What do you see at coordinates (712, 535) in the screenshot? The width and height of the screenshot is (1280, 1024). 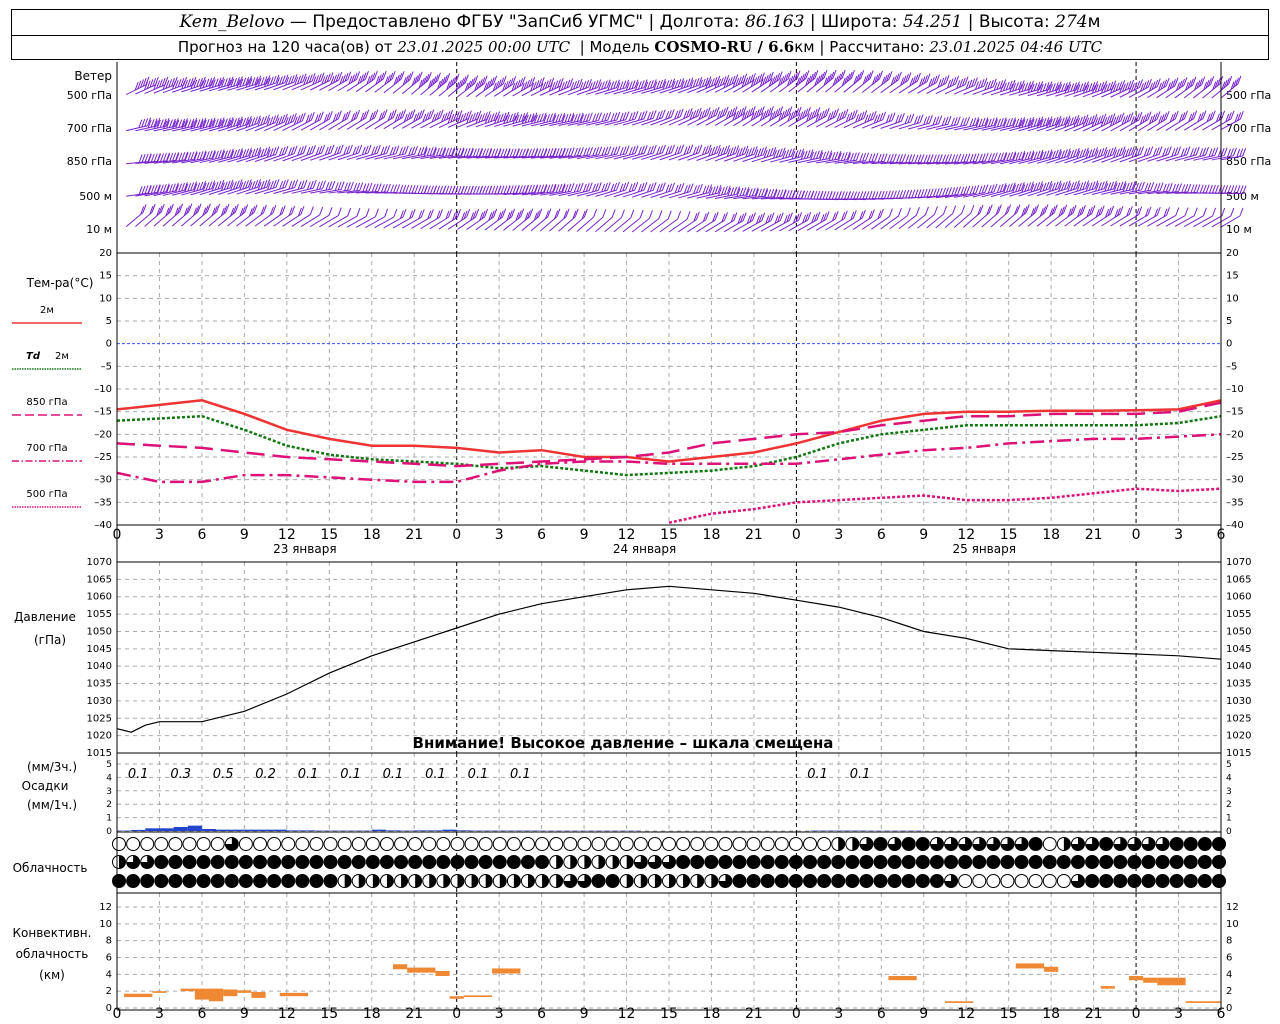 I see `temp-hour-label-42: 18` at bounding box center [712, 535].